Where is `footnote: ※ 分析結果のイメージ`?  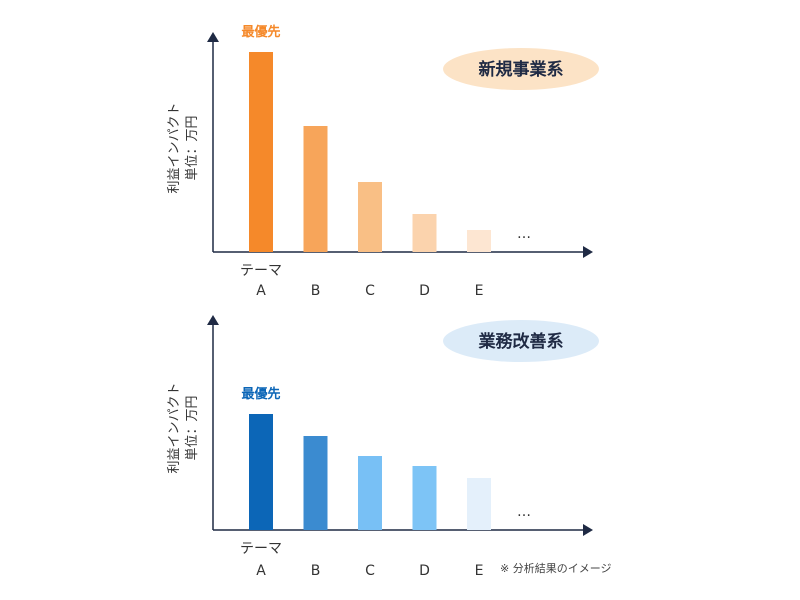 footnote: ※ 分析結果のイメージ is located at coordinates (556, 568).